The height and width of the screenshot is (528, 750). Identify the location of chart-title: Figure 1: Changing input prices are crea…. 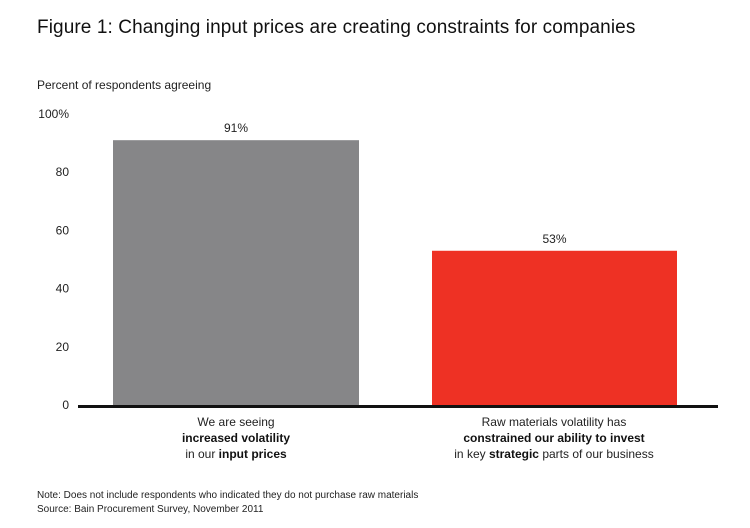
(336, 27).